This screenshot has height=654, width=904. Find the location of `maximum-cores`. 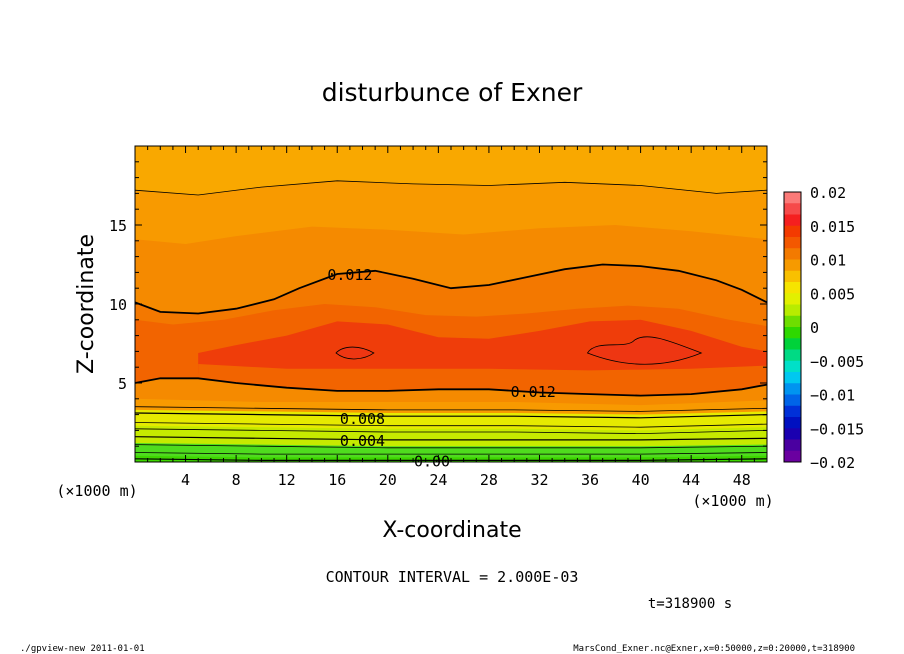

maximum-cores is located at coordinates (519, 350).